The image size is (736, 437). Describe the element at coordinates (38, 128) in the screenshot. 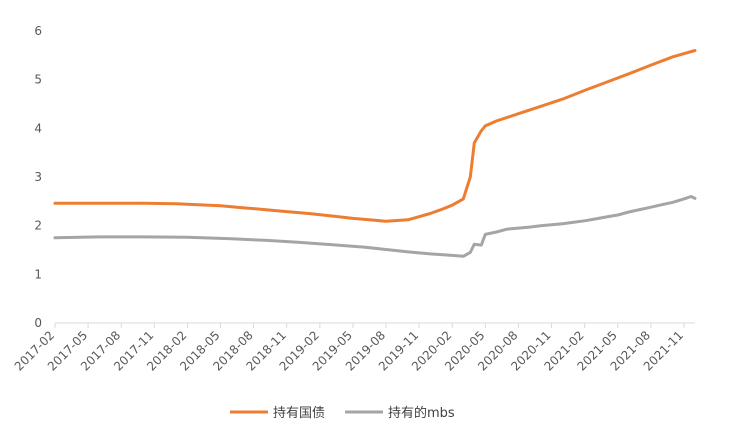

I see `y-tick-label: 4` at that location.